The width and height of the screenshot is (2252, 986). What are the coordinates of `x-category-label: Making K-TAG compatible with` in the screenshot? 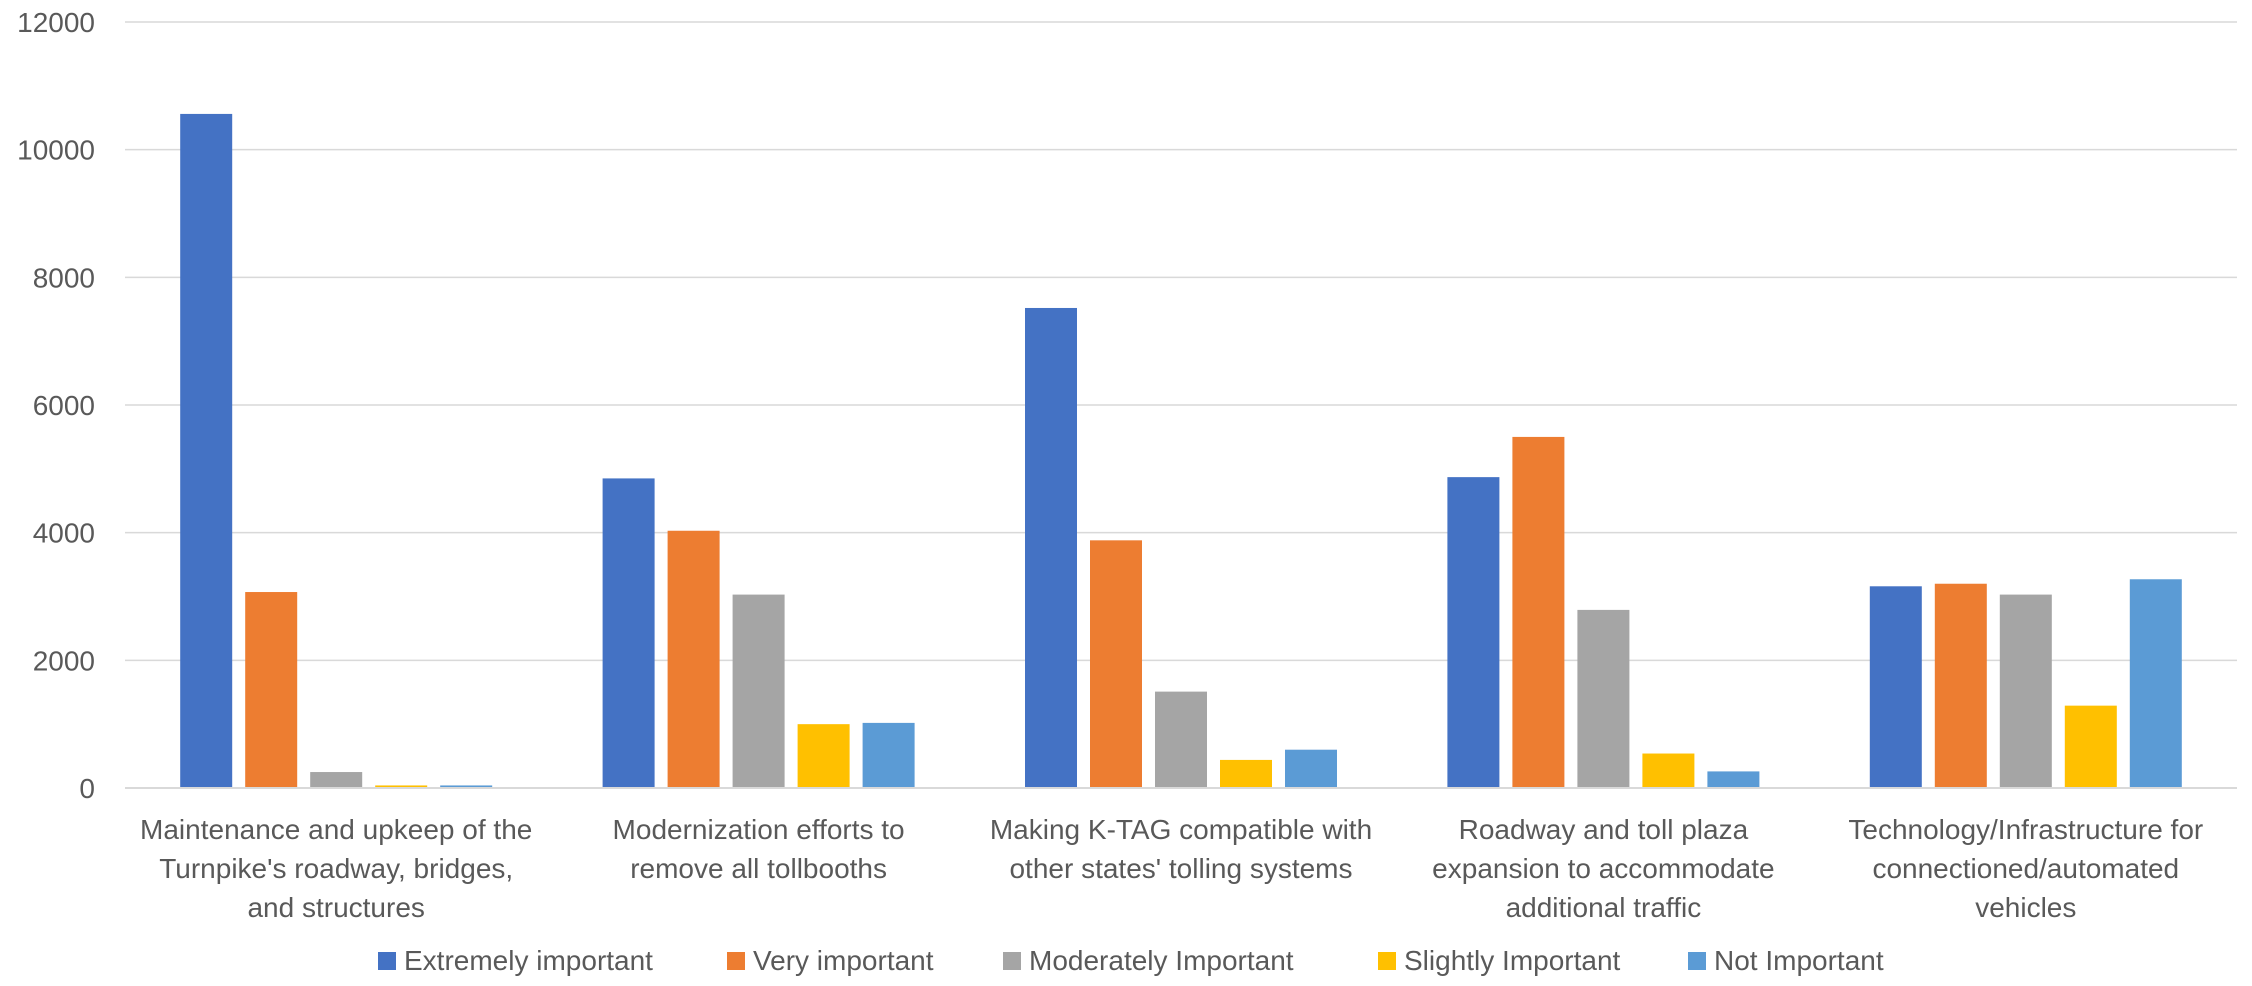 It's located at (1181, 829).